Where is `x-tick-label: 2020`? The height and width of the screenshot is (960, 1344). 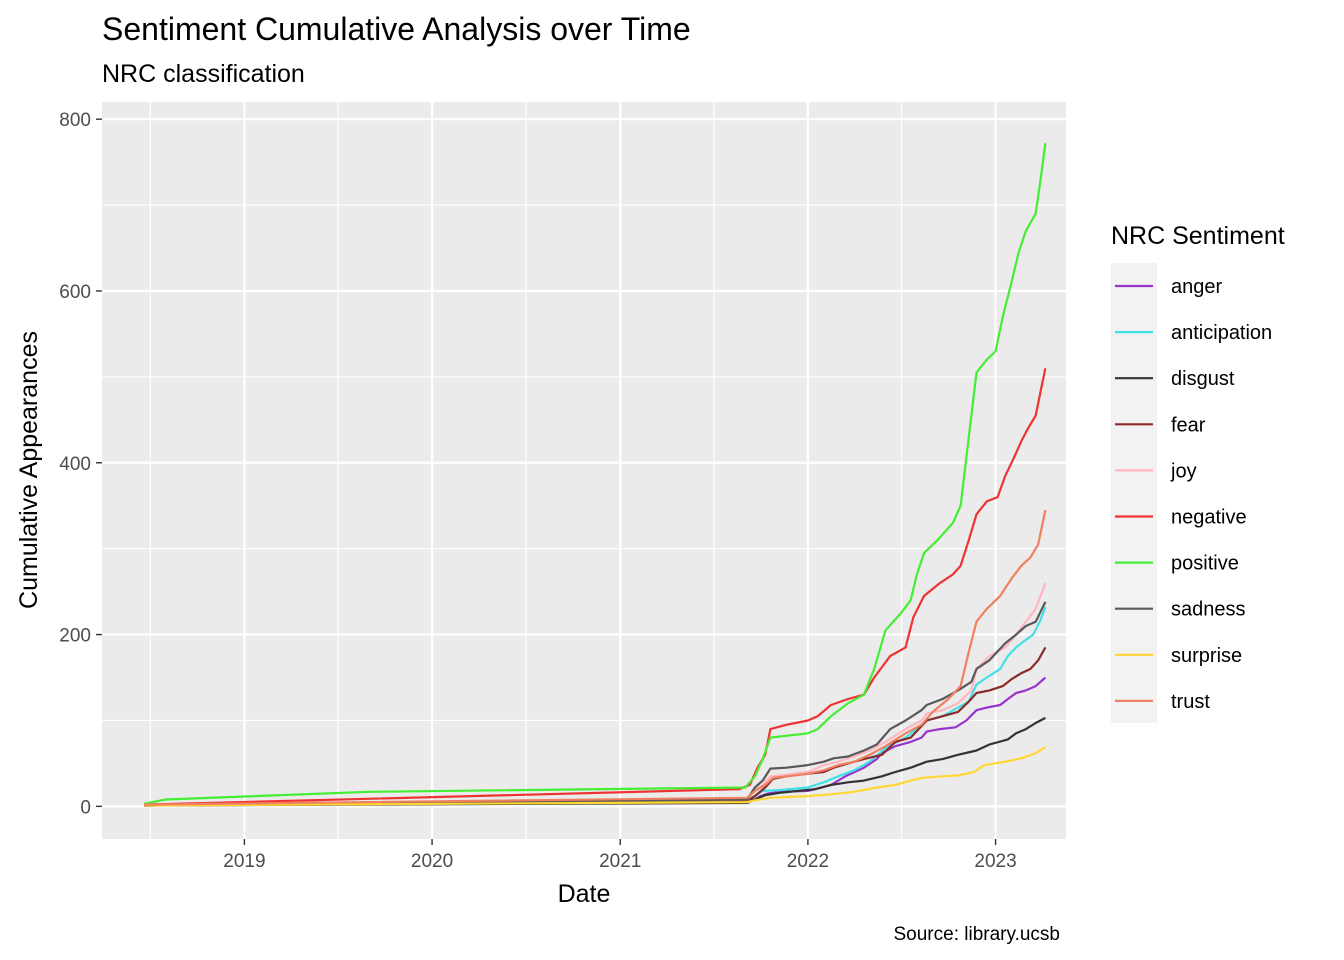
x-tick-label: 2020 is located at coordinates (432, 861).